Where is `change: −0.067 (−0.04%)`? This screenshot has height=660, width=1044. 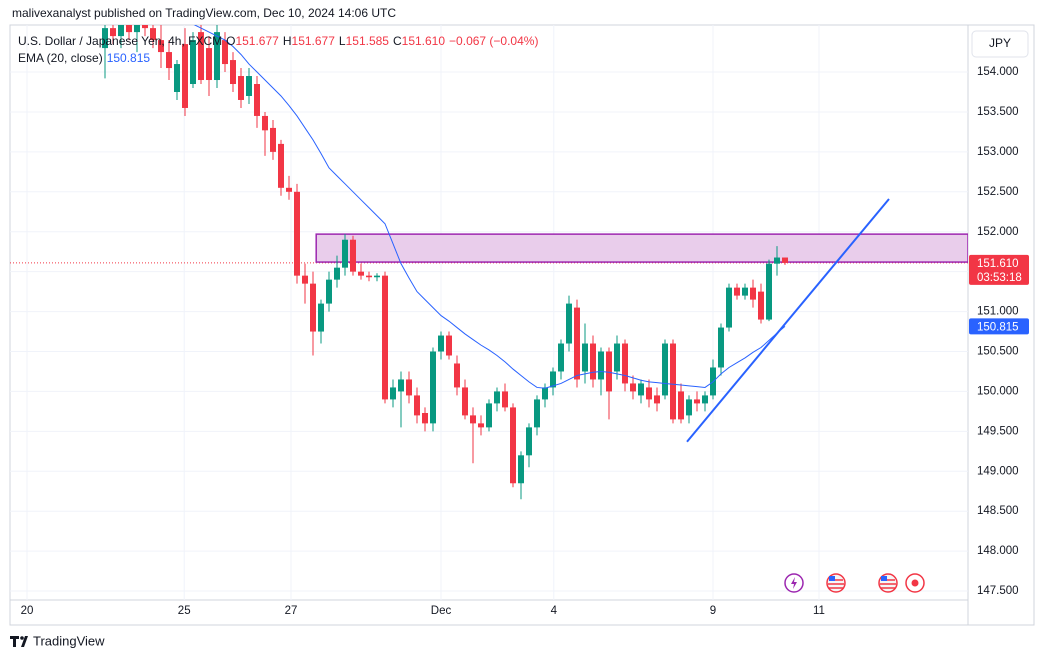
change: −0.067 (−0.04%) is located at coordinates (493, 41).